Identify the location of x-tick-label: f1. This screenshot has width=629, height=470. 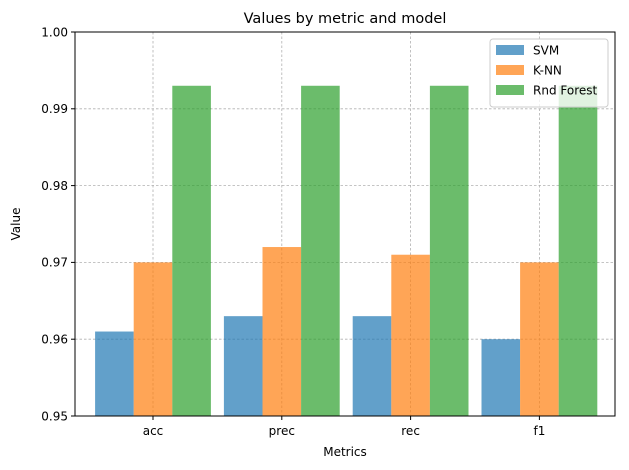
(539, 431).